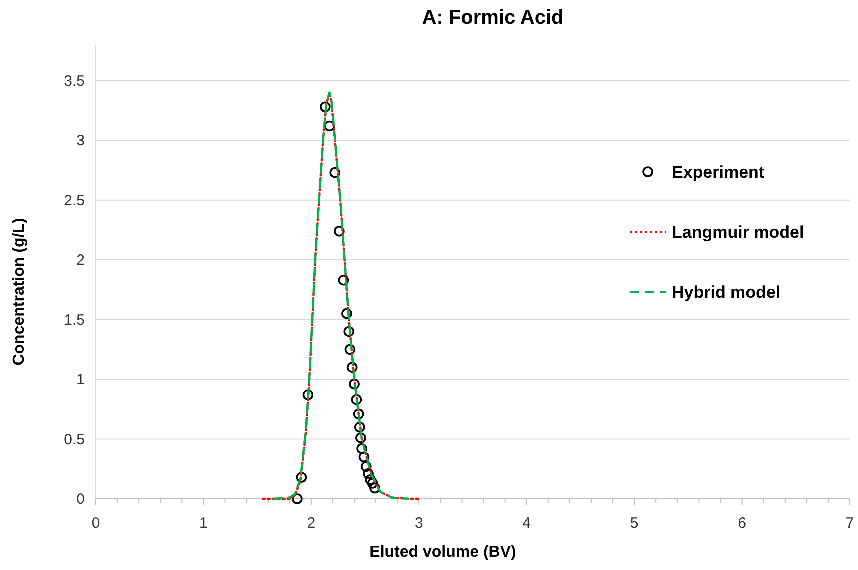 Image resolution: width=858 pixels, height=570 pixels. I want to click on legend-label: Experiment, so click(718, 172).